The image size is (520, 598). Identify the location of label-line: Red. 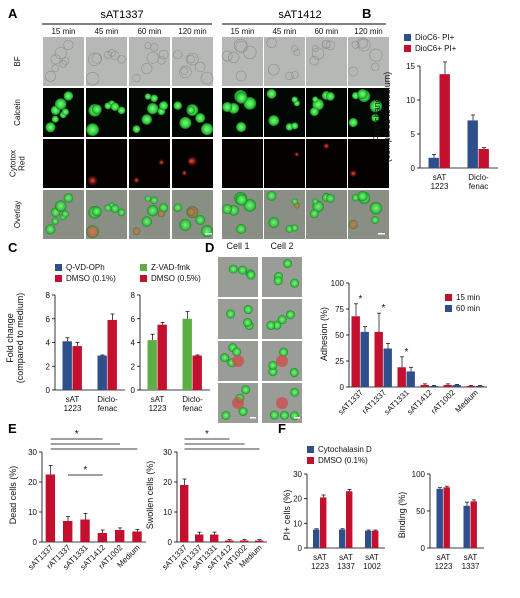
(22, 163).